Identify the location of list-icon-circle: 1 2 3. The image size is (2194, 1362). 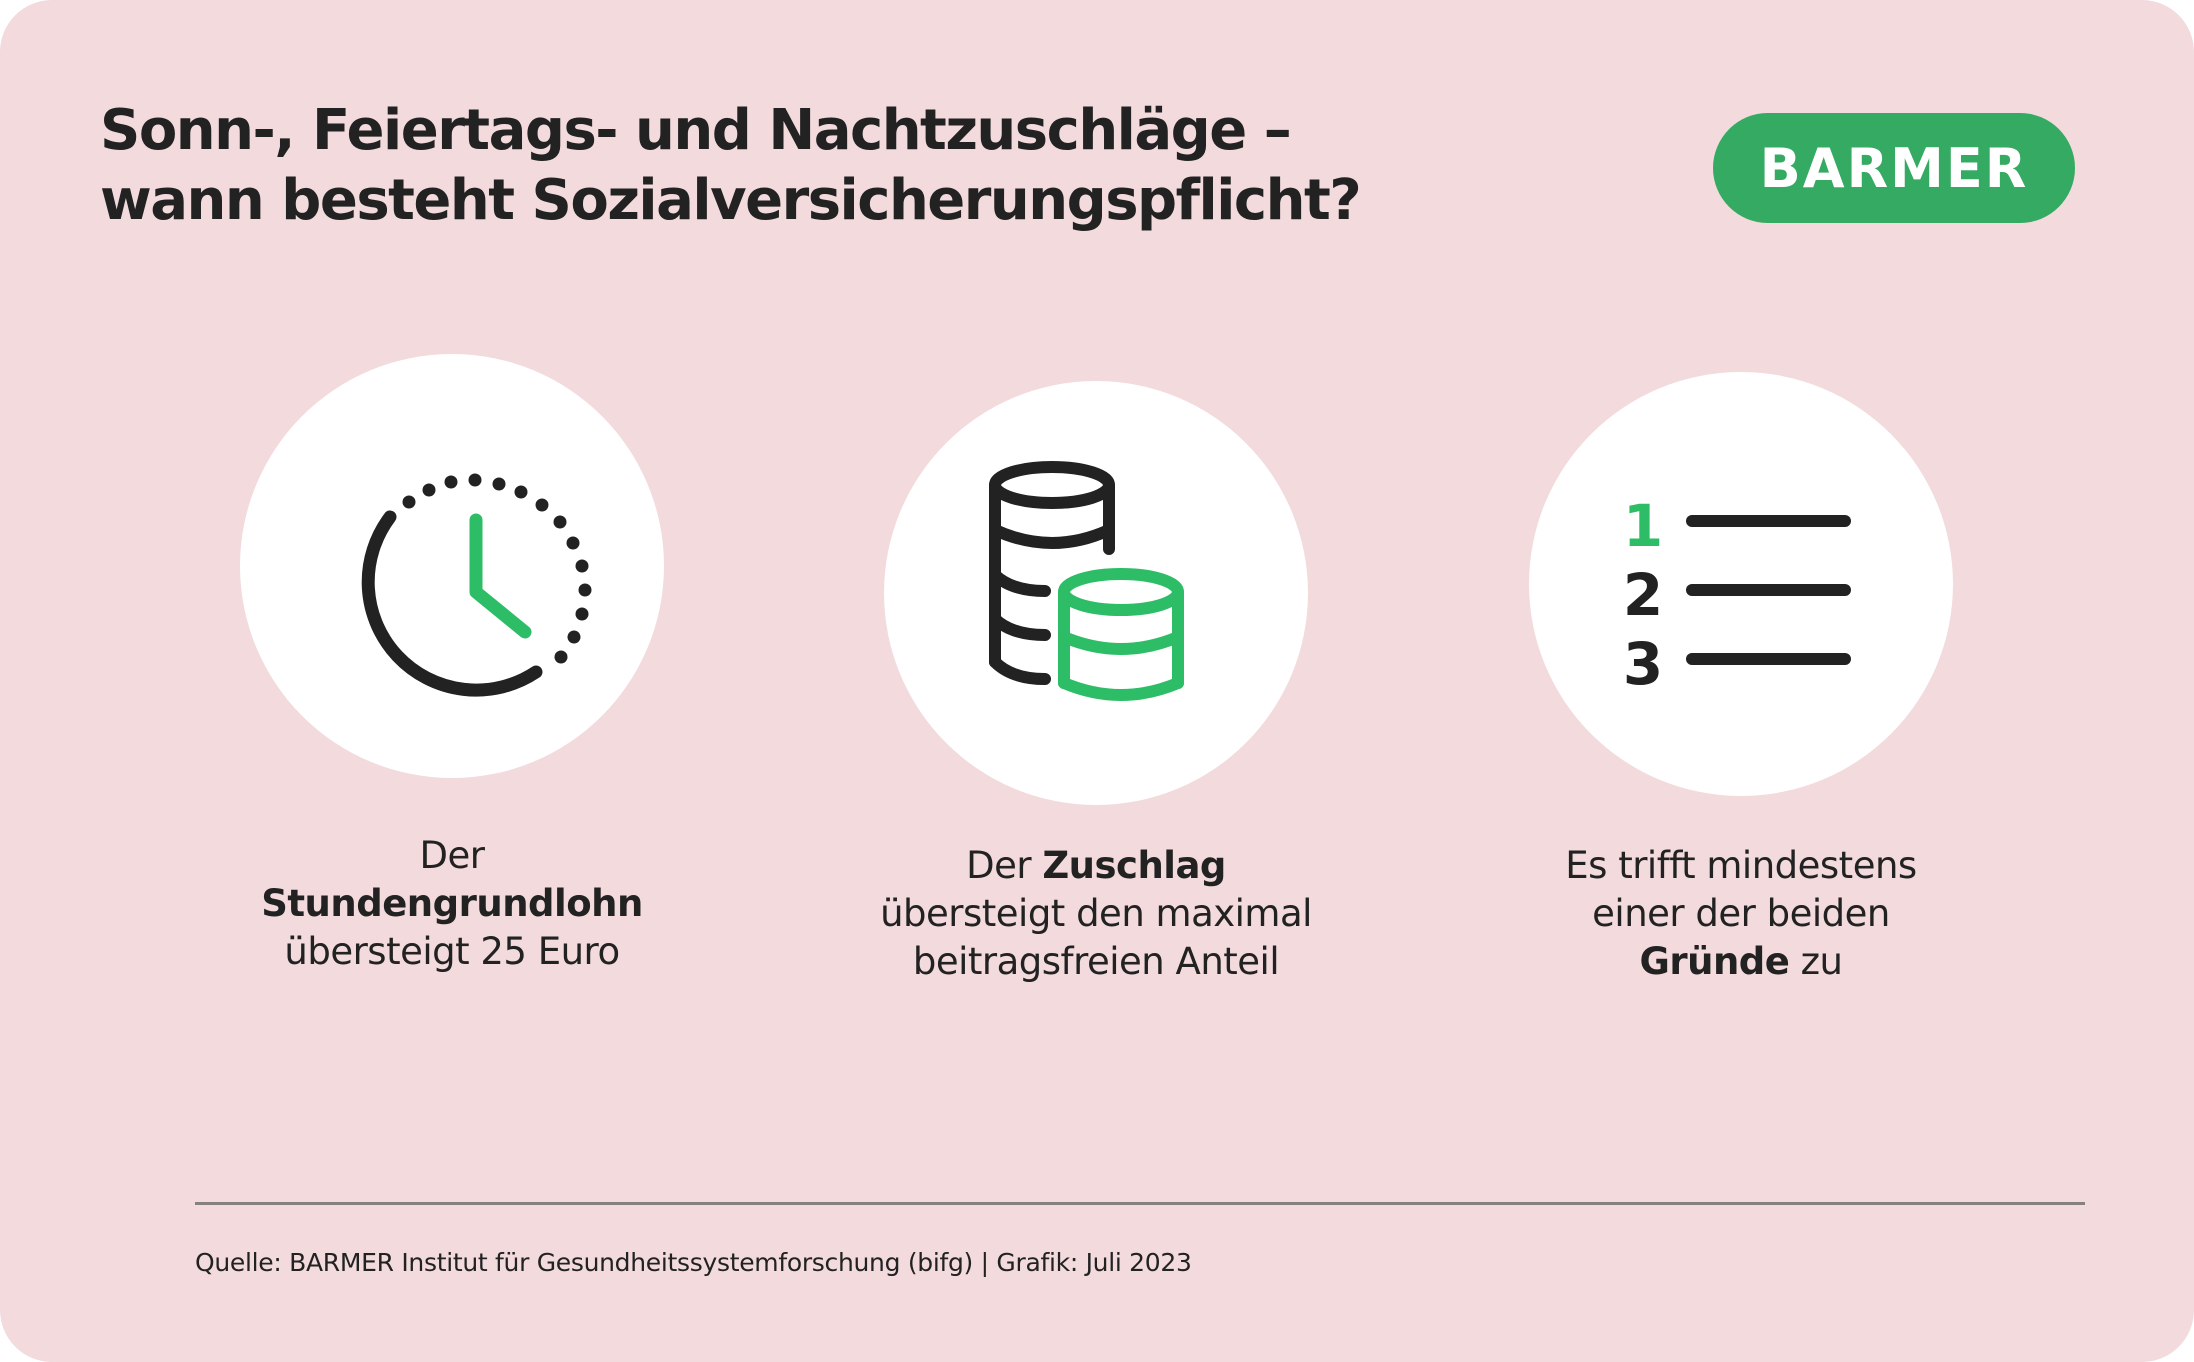
(1741, 584).